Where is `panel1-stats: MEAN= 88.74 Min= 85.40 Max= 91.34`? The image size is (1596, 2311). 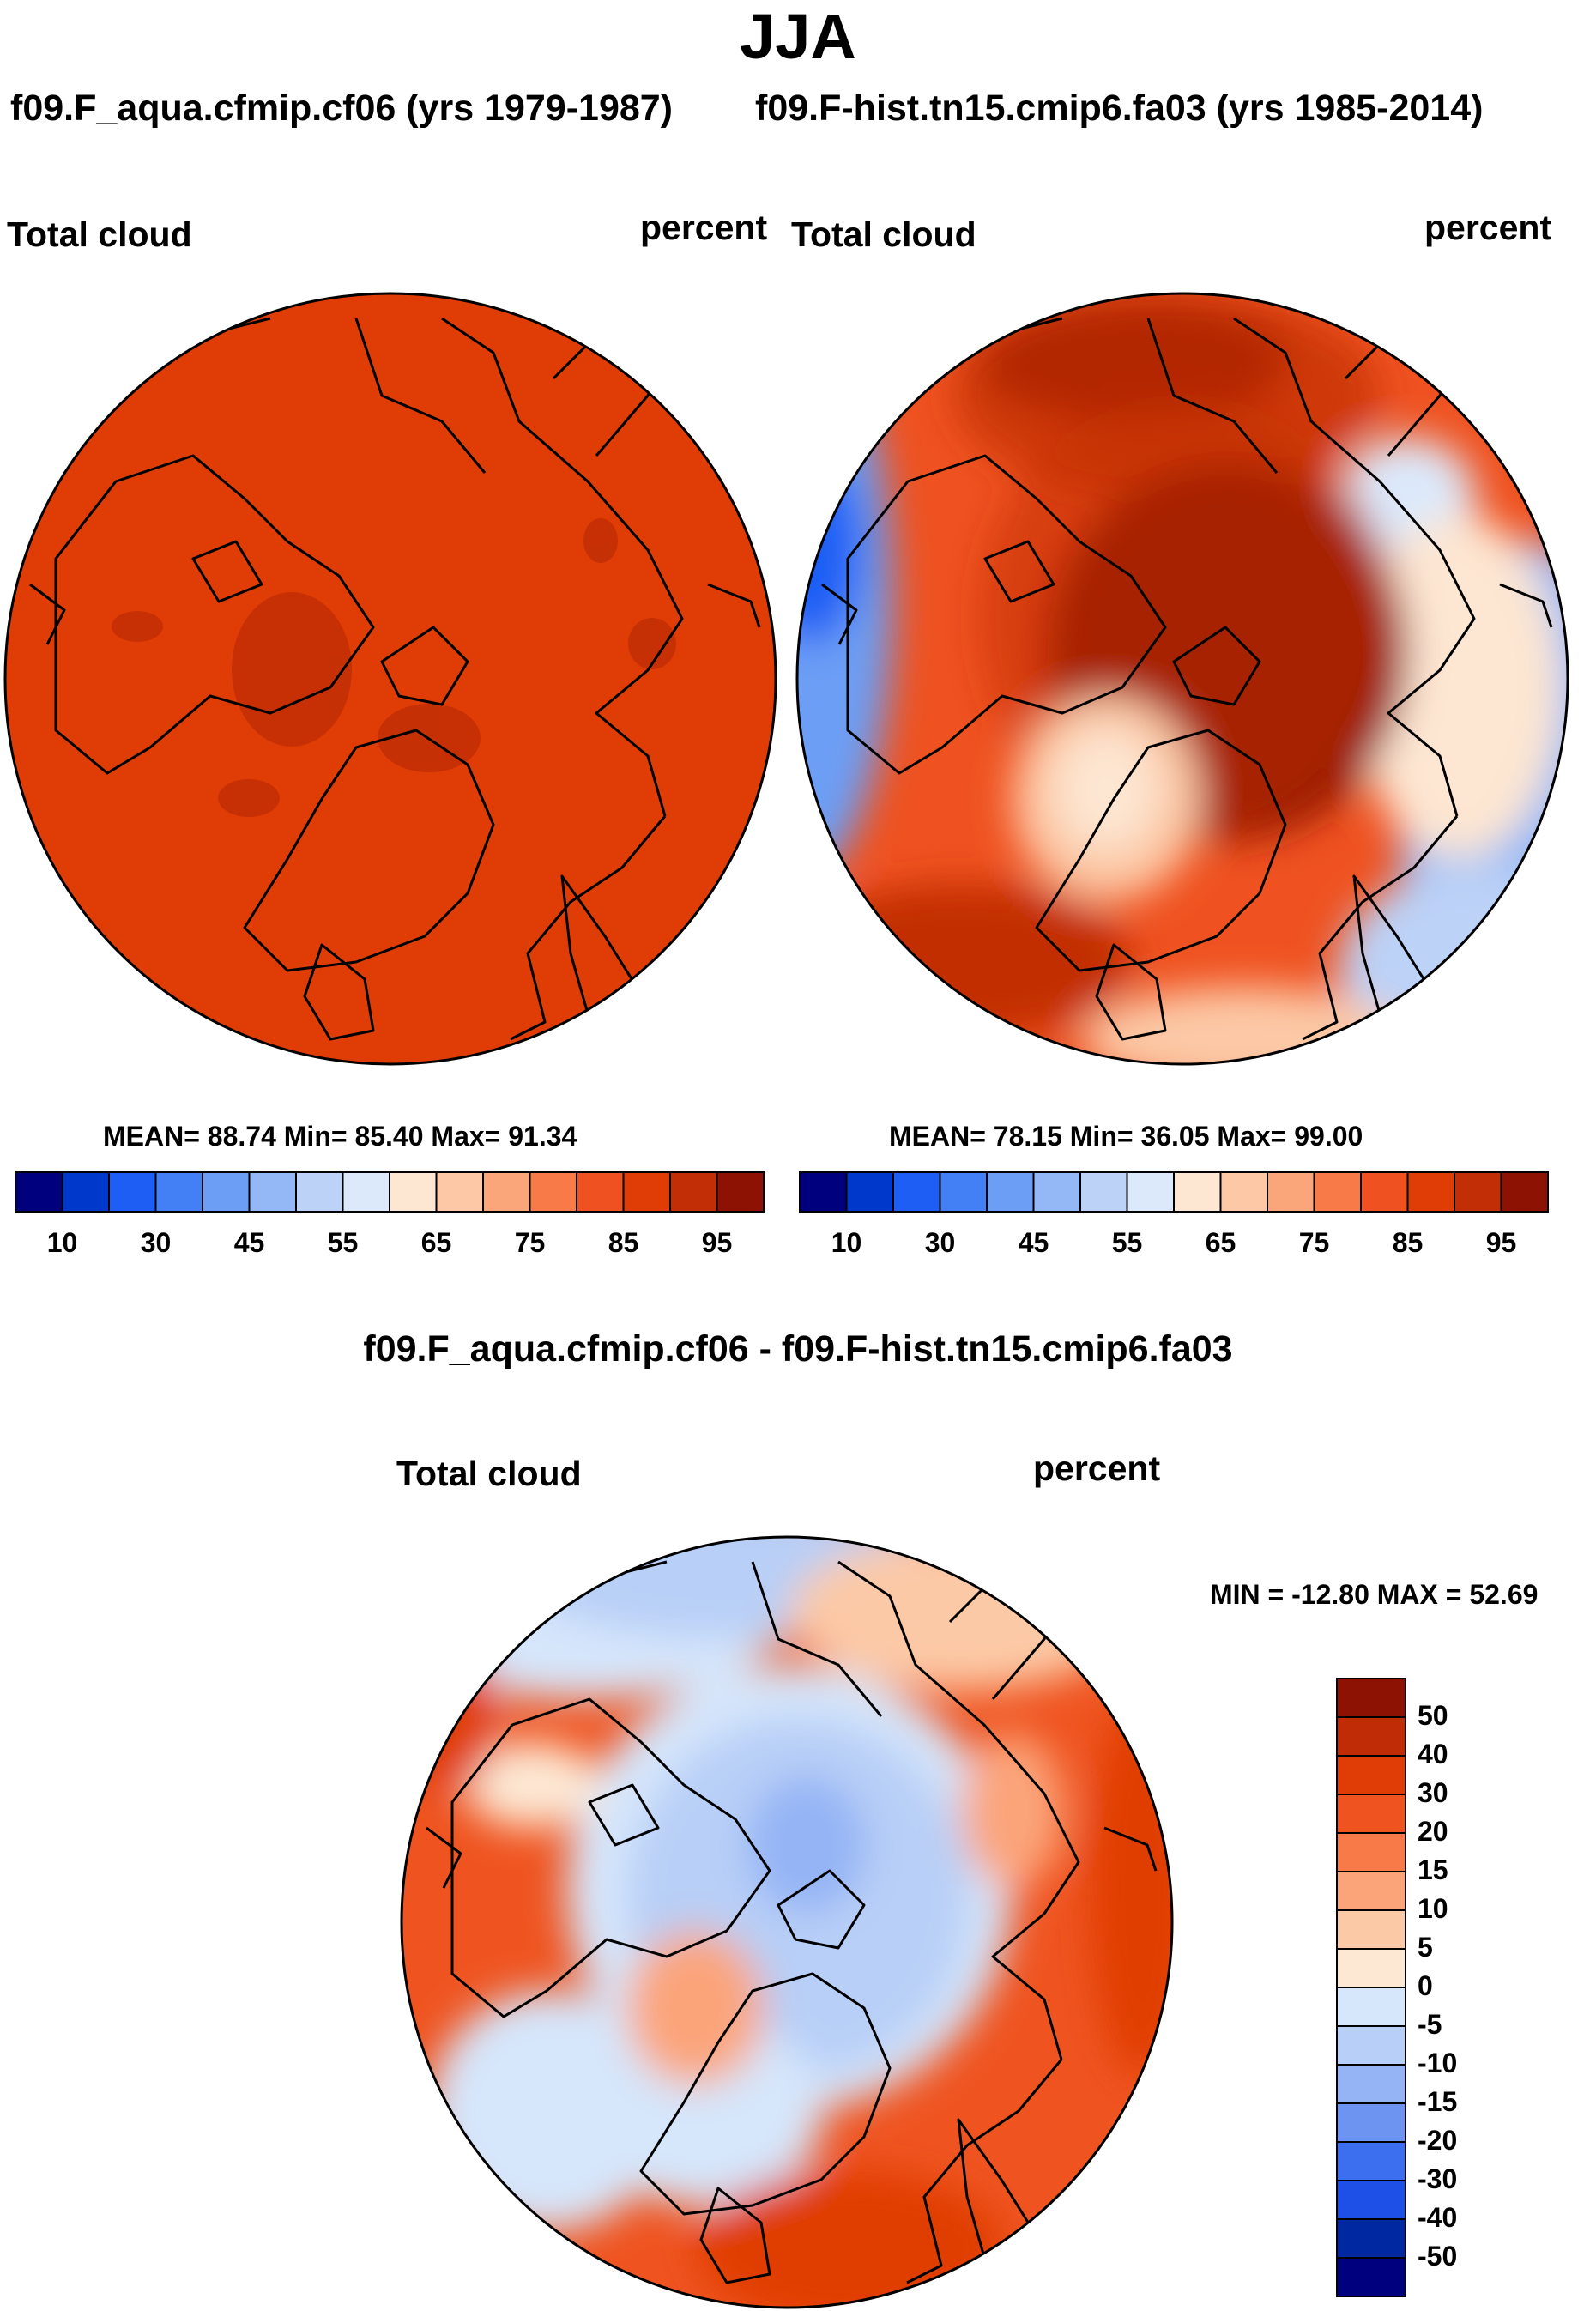 panel1-stats: MEAN= 88.74 Min= 85.40 Max= 91.34 is located at coordinates (340, 1136).